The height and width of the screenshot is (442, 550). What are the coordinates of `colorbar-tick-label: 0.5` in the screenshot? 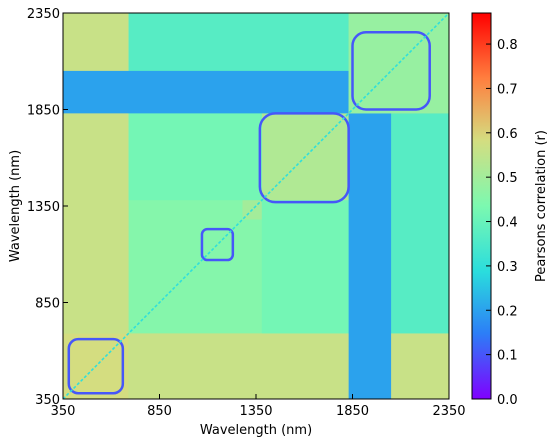 It's located at (507, 178).